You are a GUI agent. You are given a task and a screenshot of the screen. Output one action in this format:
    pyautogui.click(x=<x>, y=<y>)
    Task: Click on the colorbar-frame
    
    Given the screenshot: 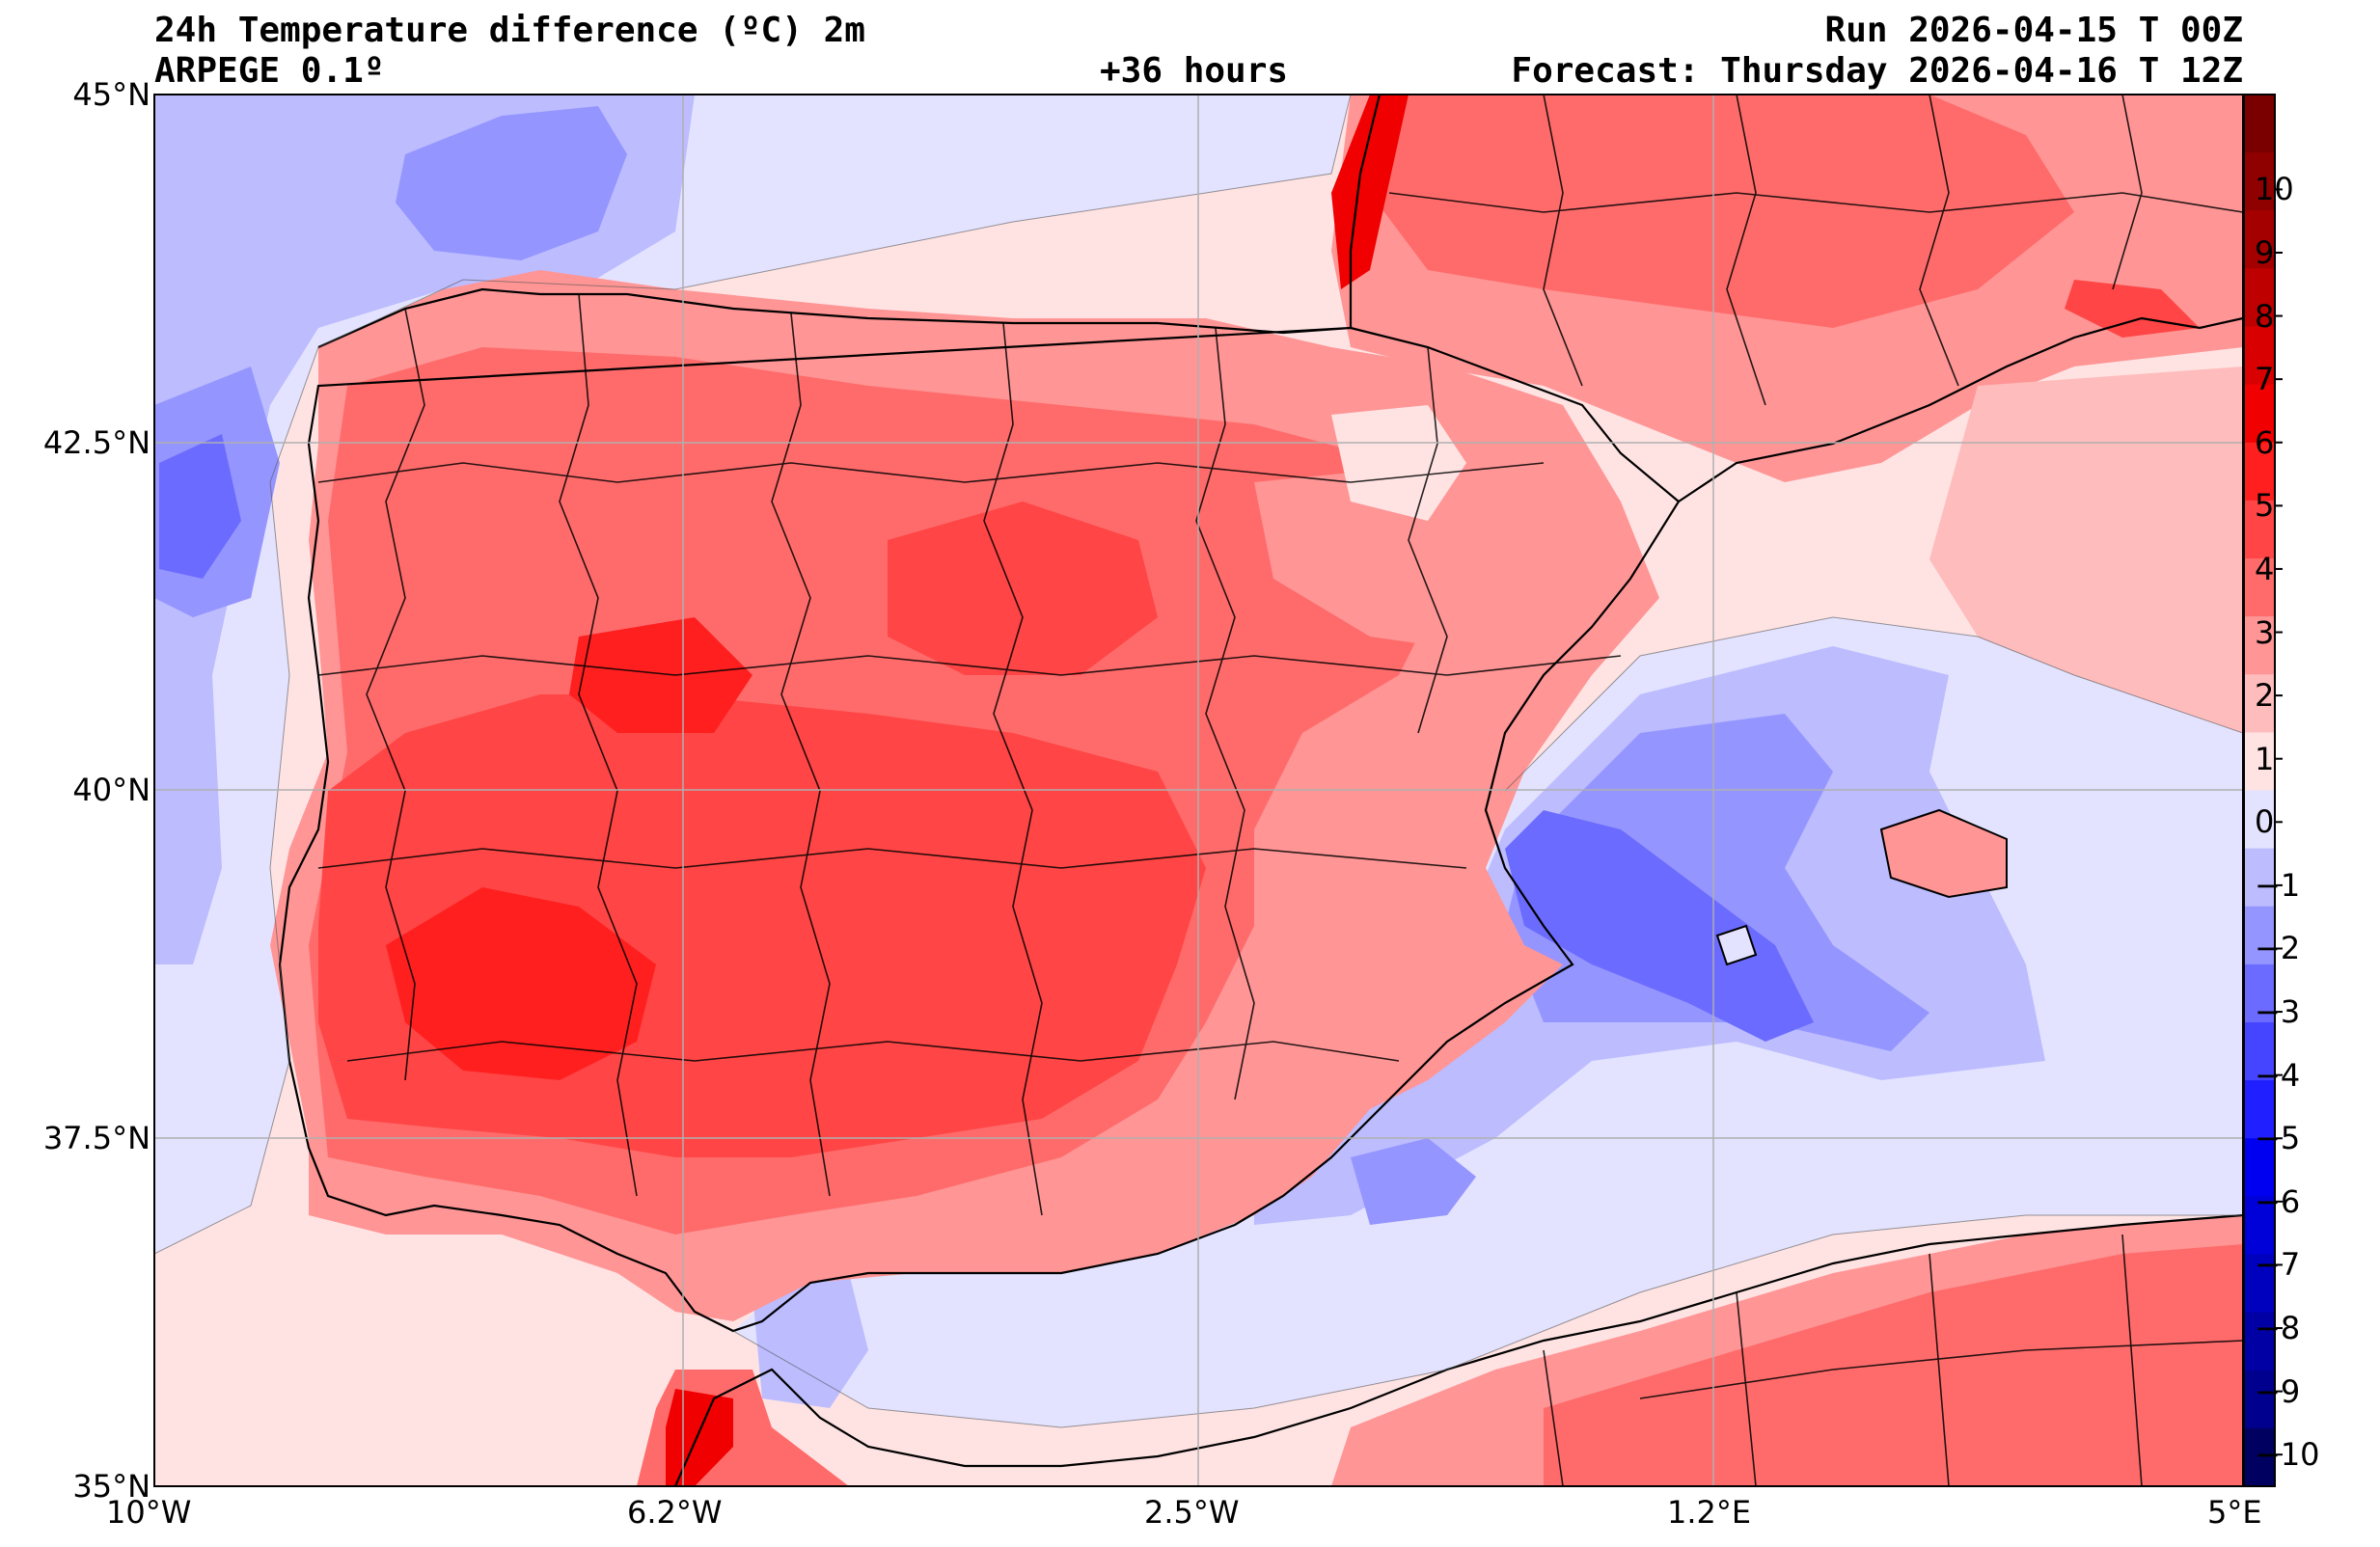 What is the action you would take?
    pyautogui.click(x=2259, y=791)
    